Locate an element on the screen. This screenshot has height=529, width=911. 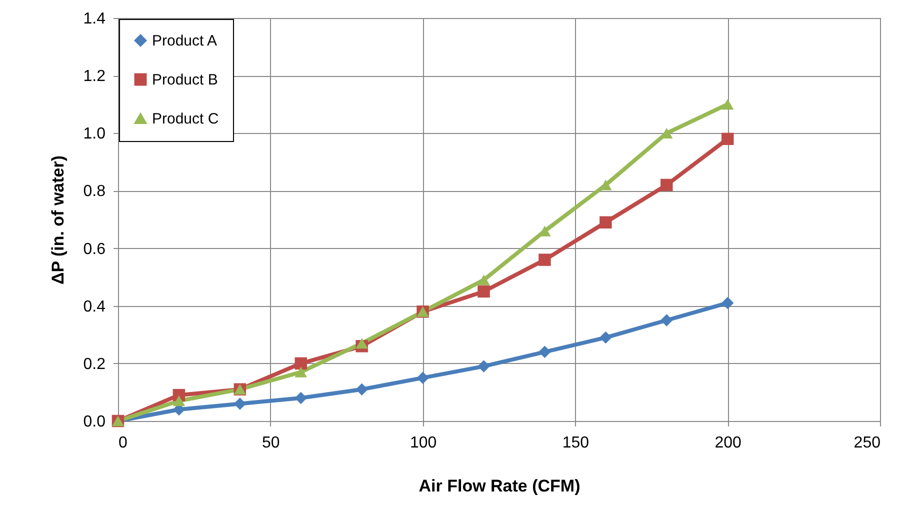
y-tick-label: 1.4 is located at coordinates (94, 19).